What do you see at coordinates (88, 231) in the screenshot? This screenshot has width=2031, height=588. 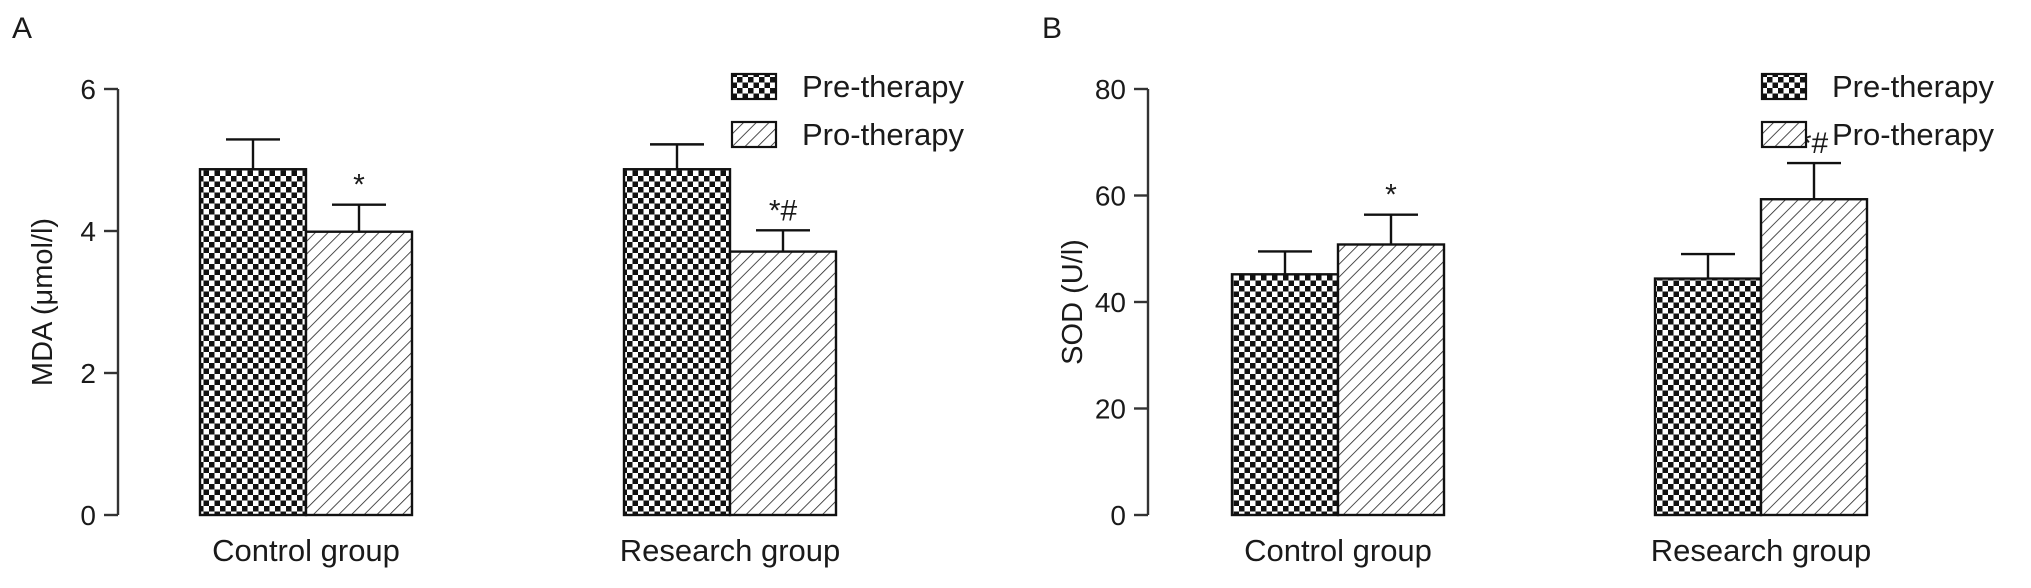 I see `y-tick-label: 4` at bounding box center [88, 231].